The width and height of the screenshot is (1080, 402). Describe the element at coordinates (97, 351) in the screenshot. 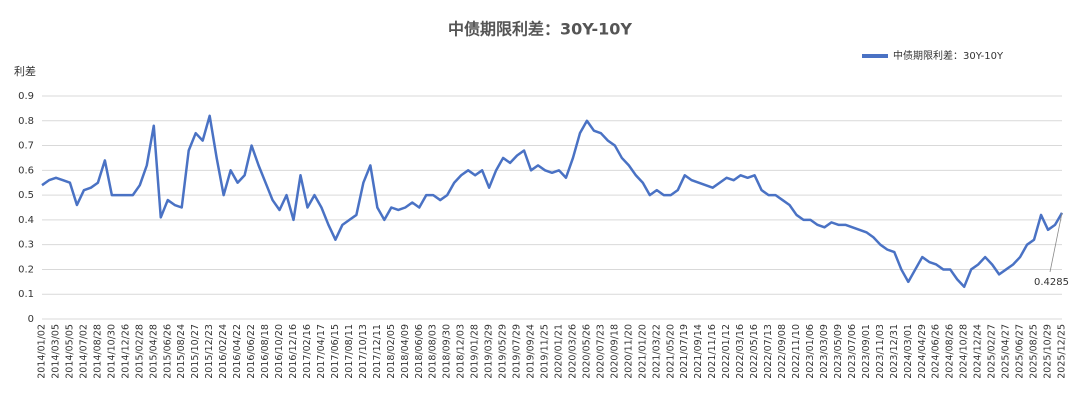

I see `x-tick-label: 2014/08/28` at that location.